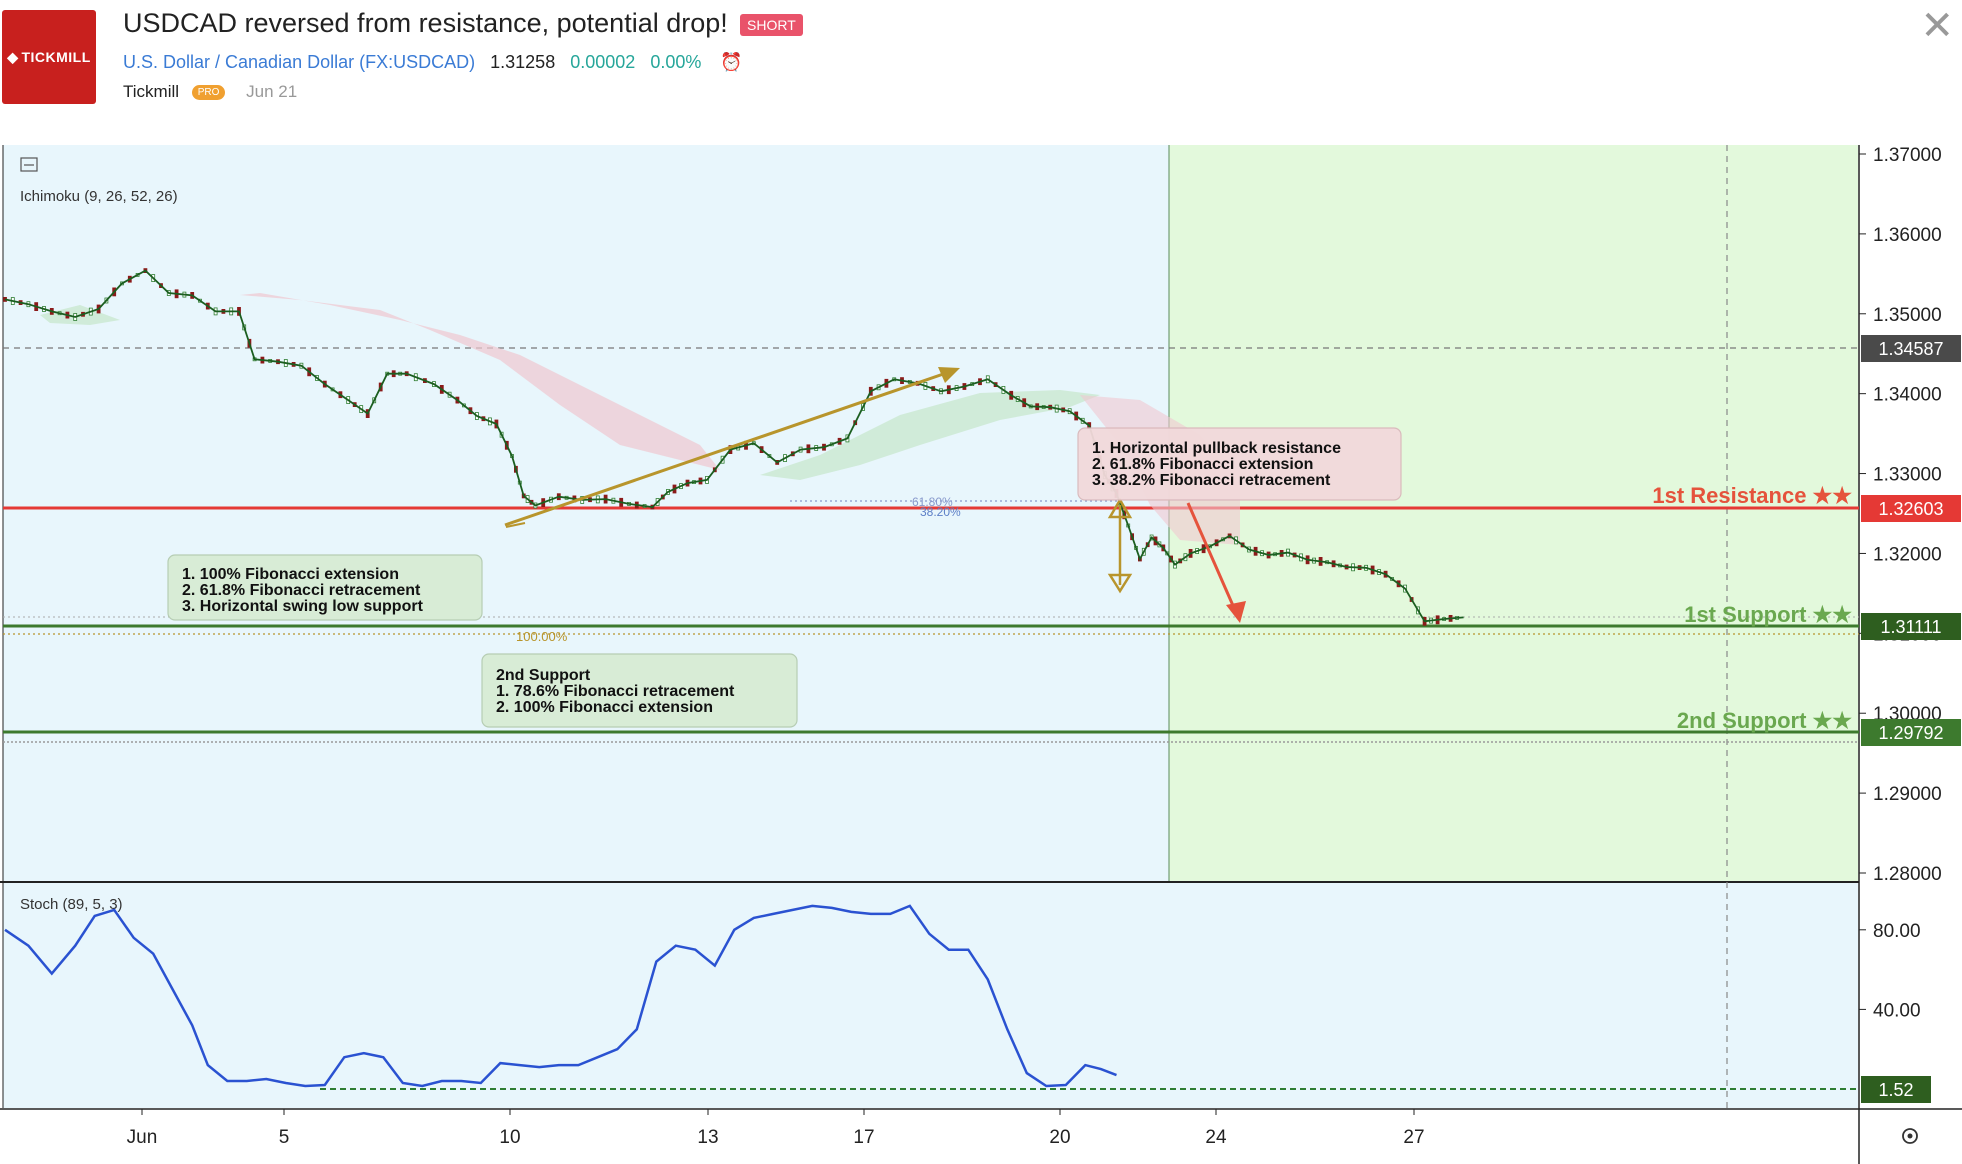 The width and height of the screenshot is (1962, 1164). What do you see at coordinates (142, 1137) in the screenshot?
I see `time-tick-label: Jun` at bounding box center [142, 1137].